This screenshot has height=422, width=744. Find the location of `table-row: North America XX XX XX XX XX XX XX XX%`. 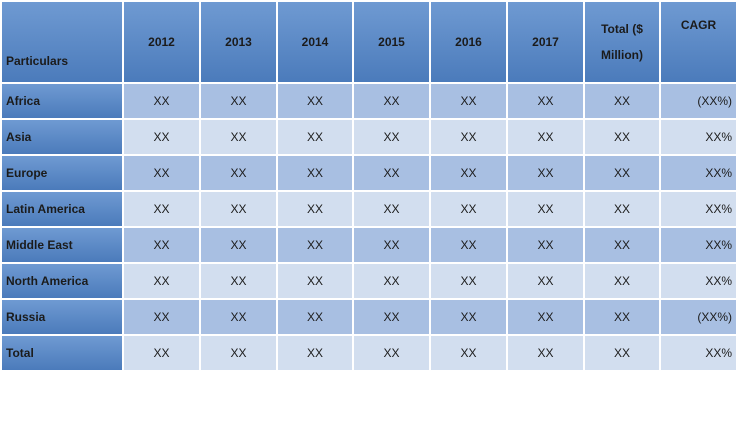

table-row: North America XX XX XX XX XX XX XX XX% is located at coordinates (369, 281).